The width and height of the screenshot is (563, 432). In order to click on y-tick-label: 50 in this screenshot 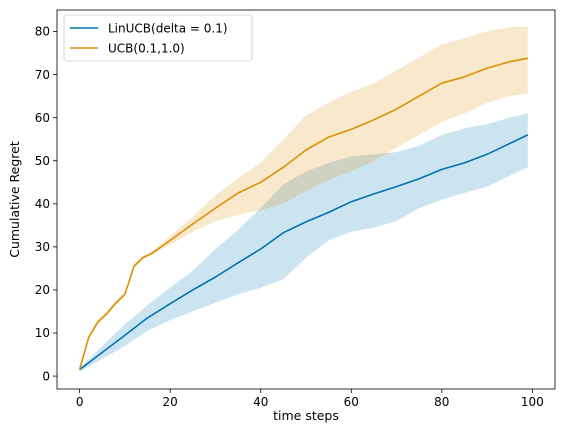, I will do `click(42, 161)`.